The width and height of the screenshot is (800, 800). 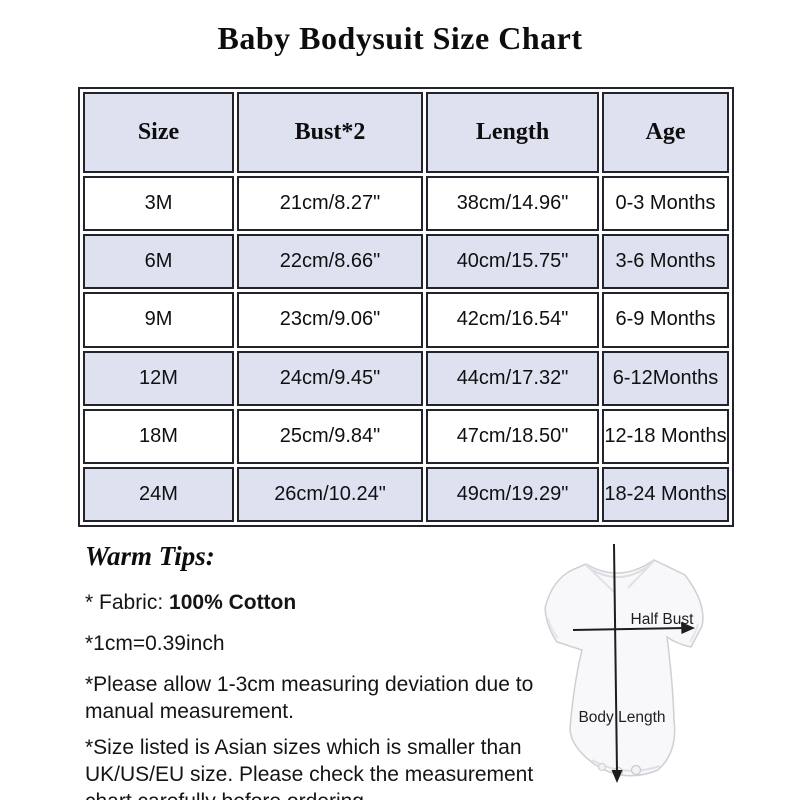 What do you see at coordinates (512, 262) in the screenshot?
I see `length-cell: 40cm/15.75"` at bounding box center [512, 262].